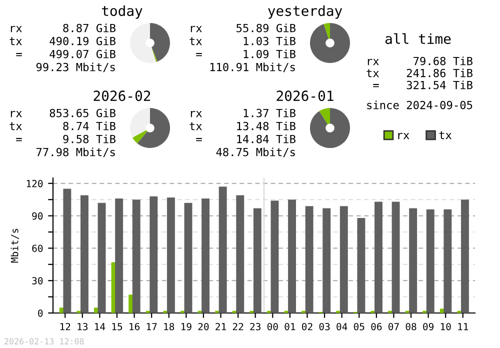 This screenshot has height=348, width=500. I want to click on x-tick-label: 16, so click(135, 326).